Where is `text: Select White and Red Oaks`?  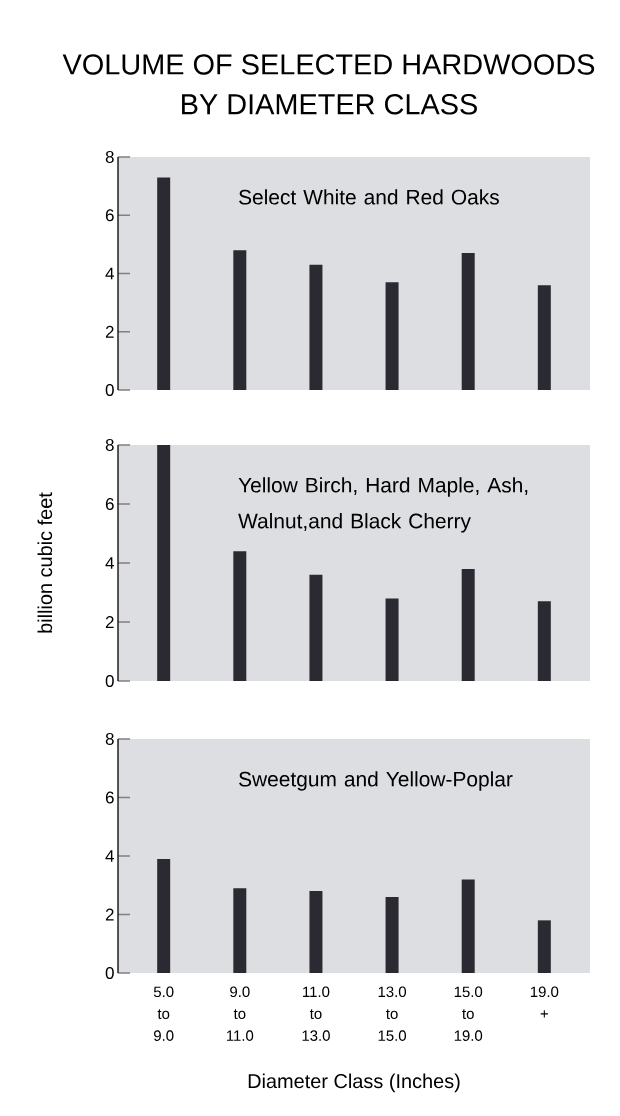
text: Select White and Red Oaks is located at coordinates (369, 197).